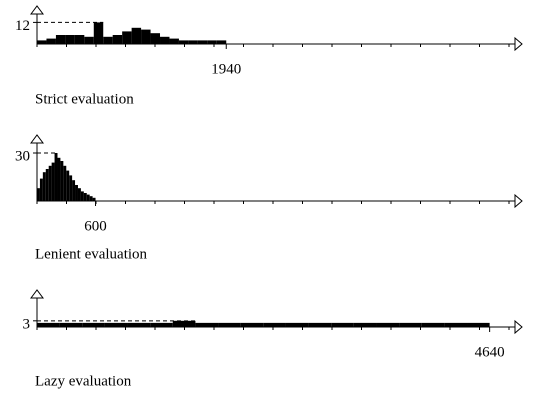 This screenshot has width=534, height=400. I want to click on y-tick-label: 3, so click(27, 324).